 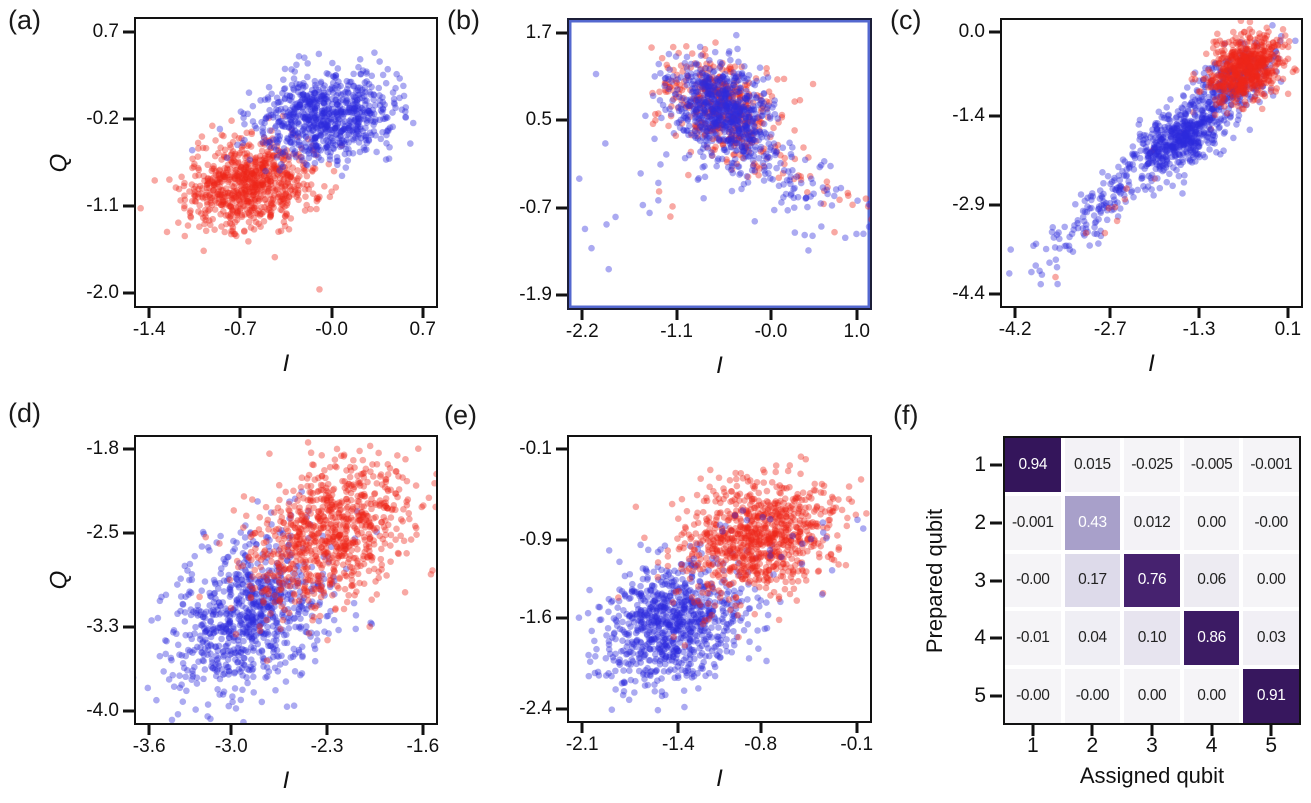 What do you see at coordinates (1271, 696) in the screenshot?
I see `heatmap-cell-r5-c5: 0.91` at bounding box center [1271, 696].